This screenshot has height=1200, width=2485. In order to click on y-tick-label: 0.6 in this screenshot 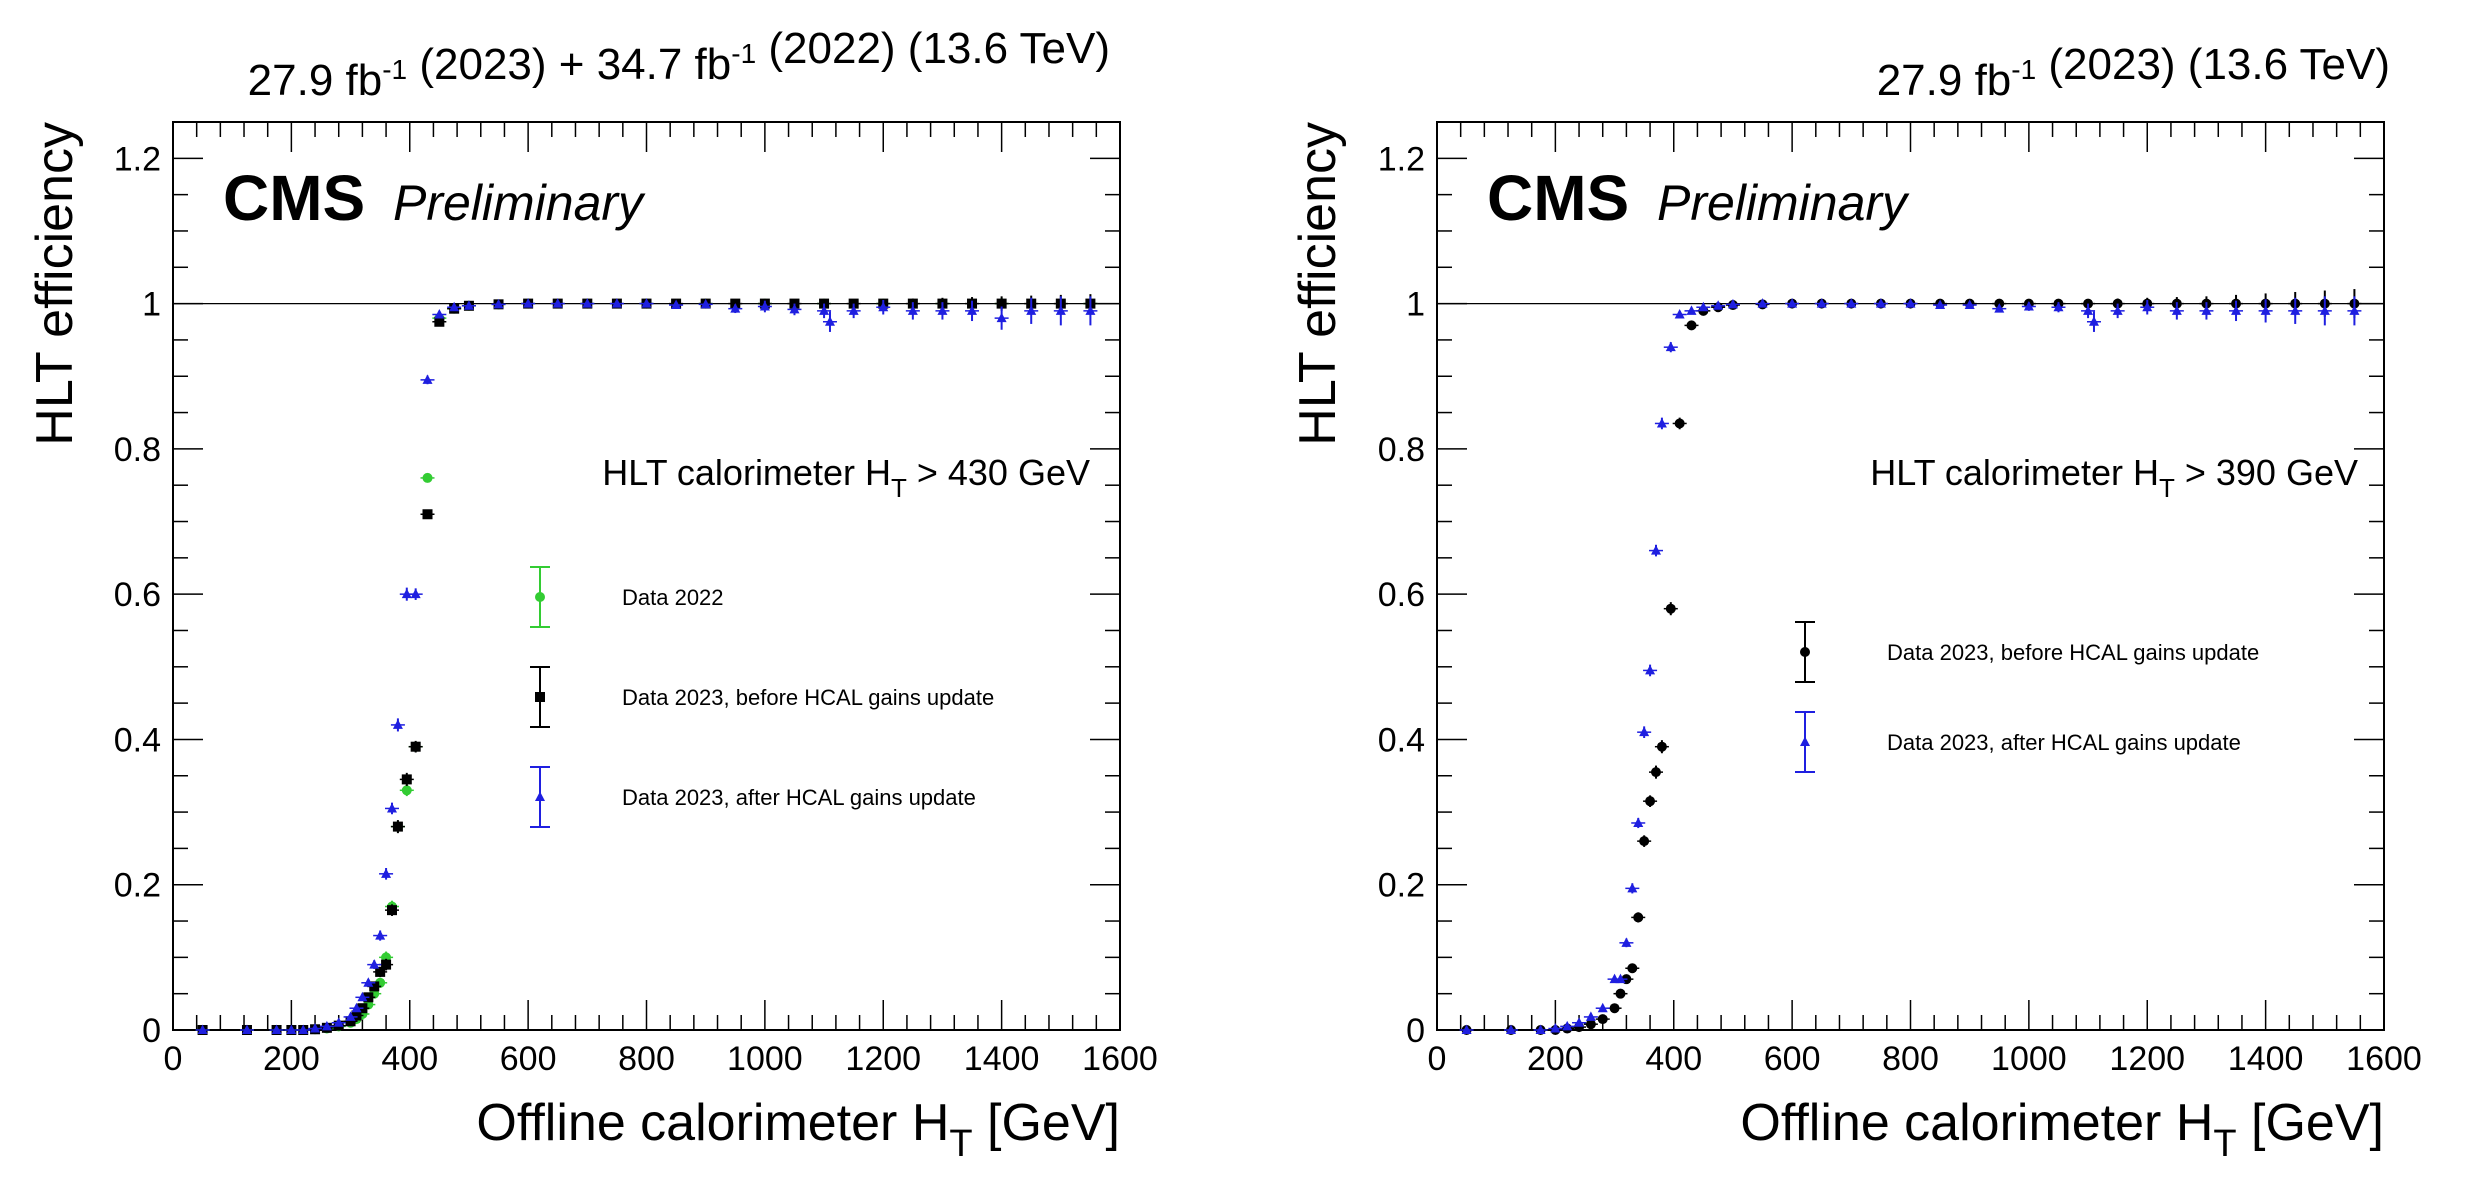, I will do `click(1401, 595)`.